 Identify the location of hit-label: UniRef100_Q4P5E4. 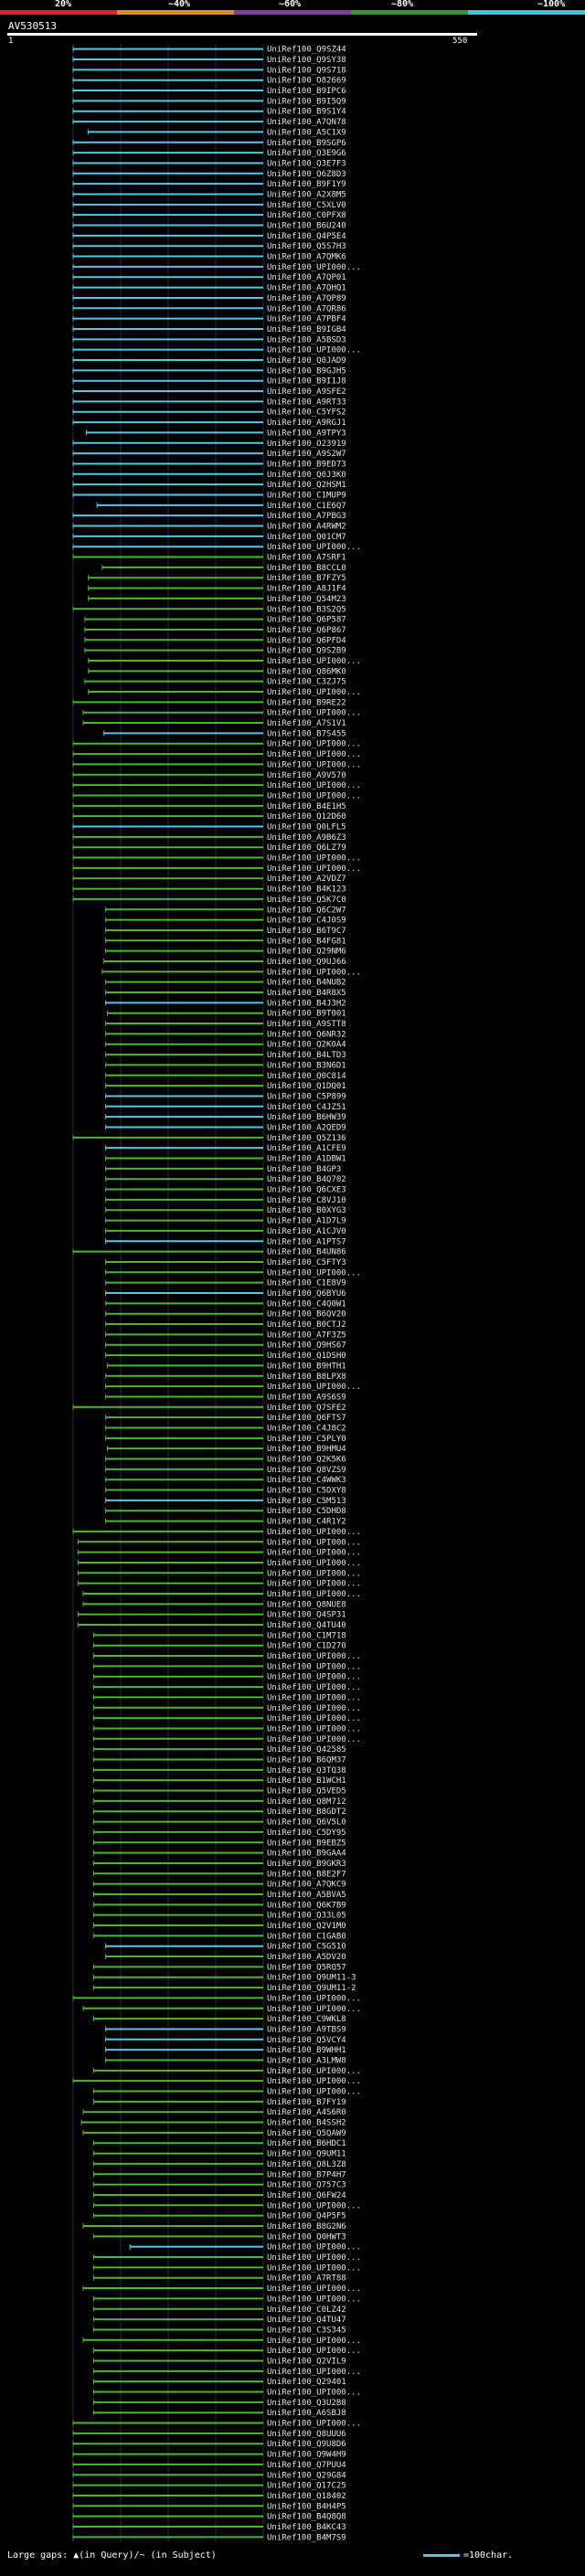
(307, 236).